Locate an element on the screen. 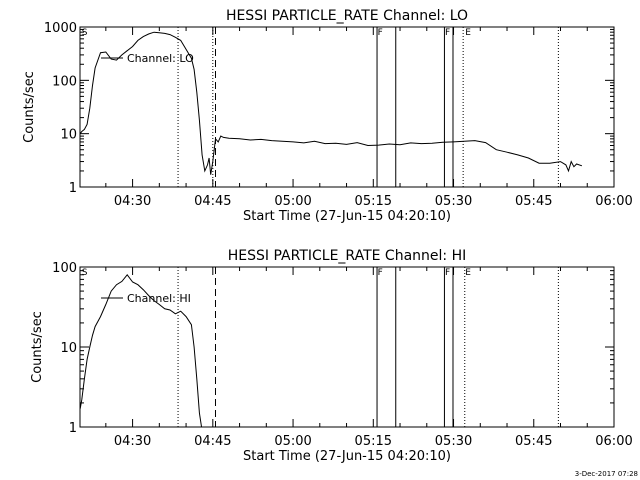  legend-label: Channel: HI is located at coordinates (159, 298).